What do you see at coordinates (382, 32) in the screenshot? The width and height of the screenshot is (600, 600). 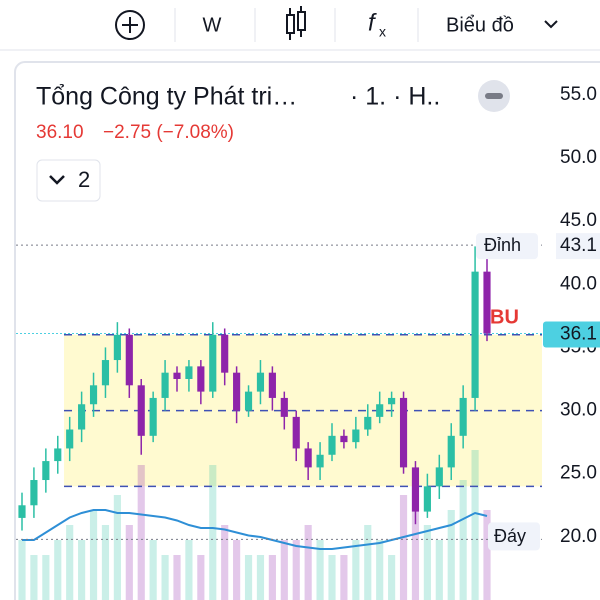 I see `indicators-icon: x` at bounding box center [382, 32].